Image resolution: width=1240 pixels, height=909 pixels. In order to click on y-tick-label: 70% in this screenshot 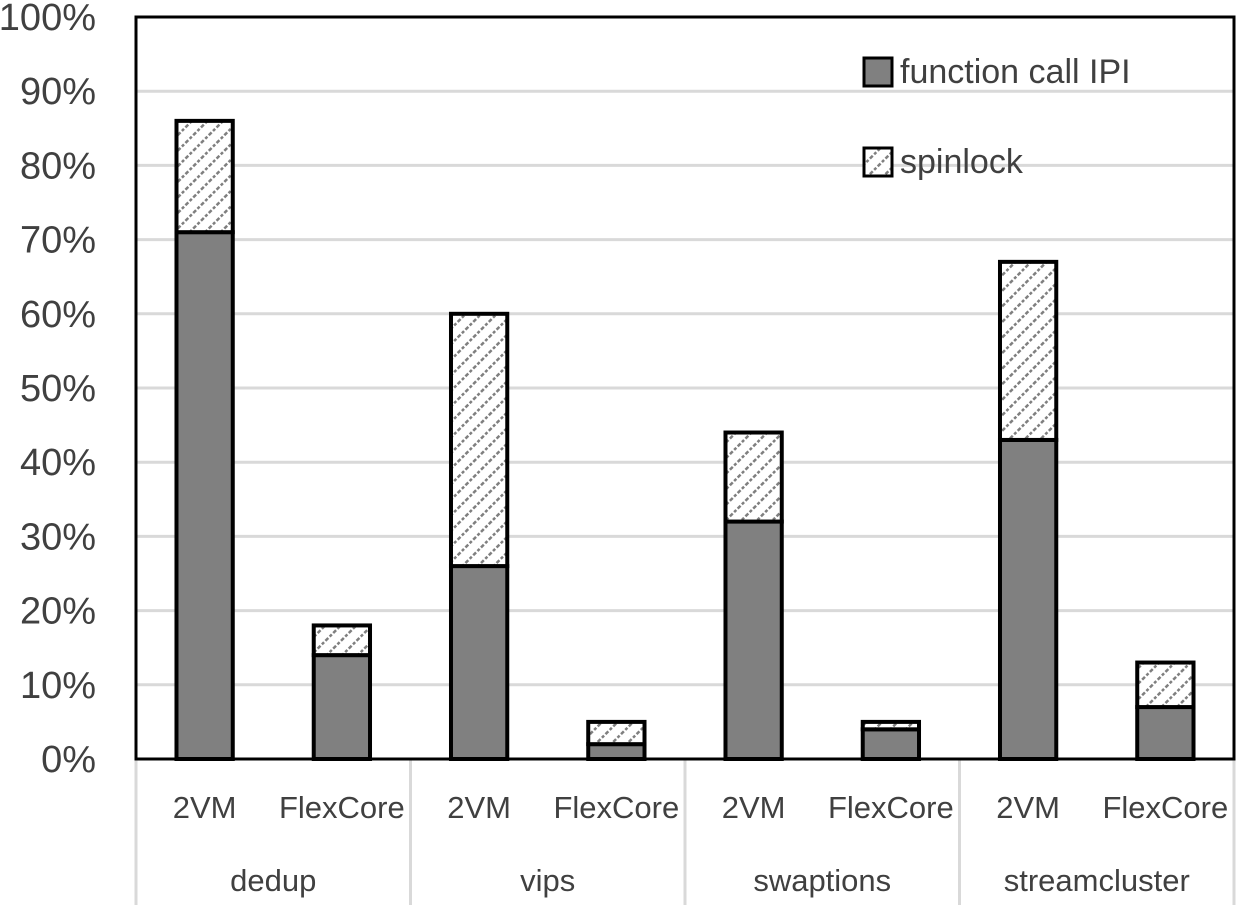, I will do `click(58, 241)`.